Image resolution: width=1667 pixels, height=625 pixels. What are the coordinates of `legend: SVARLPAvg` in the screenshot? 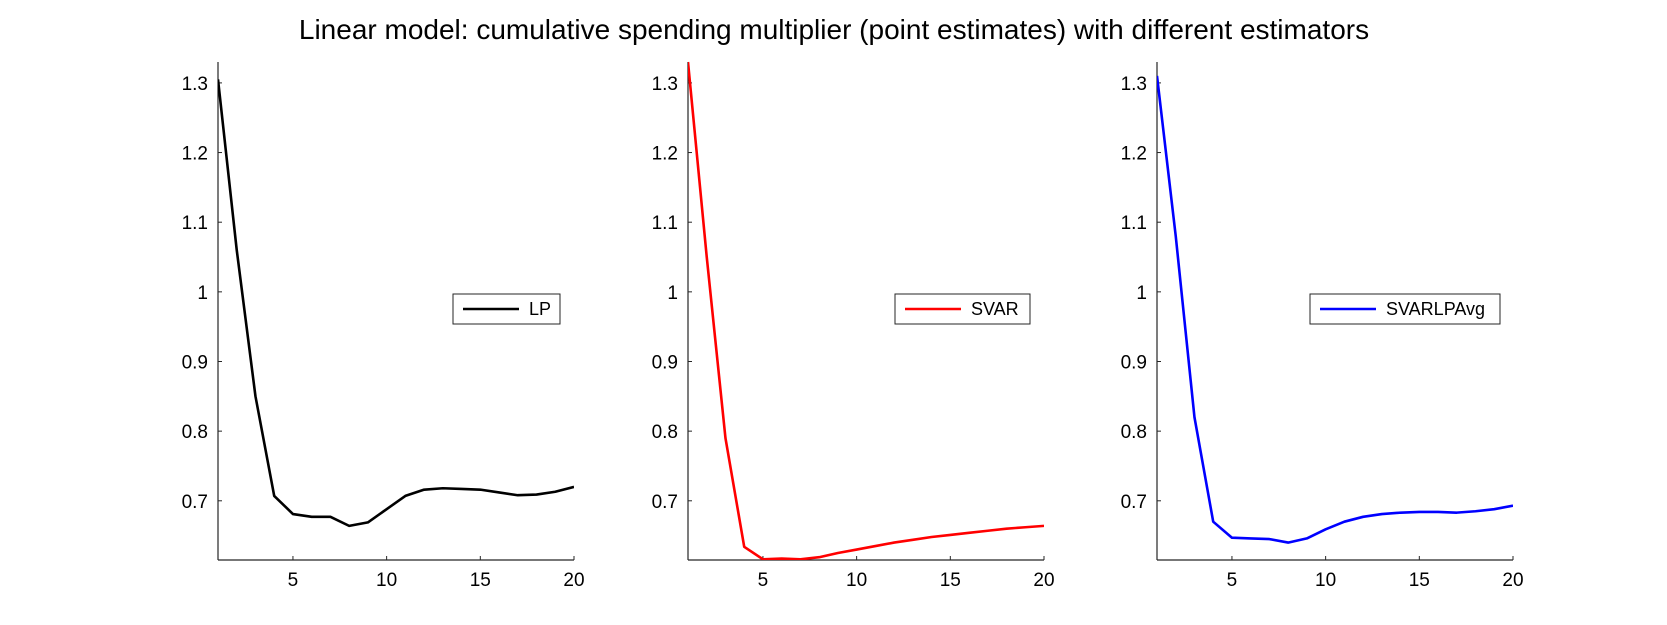 It's located at (1405, 309).